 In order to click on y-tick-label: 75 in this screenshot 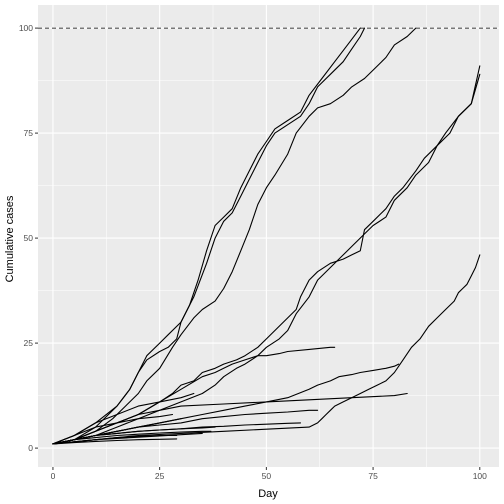, I will do `click(29, 133)`.